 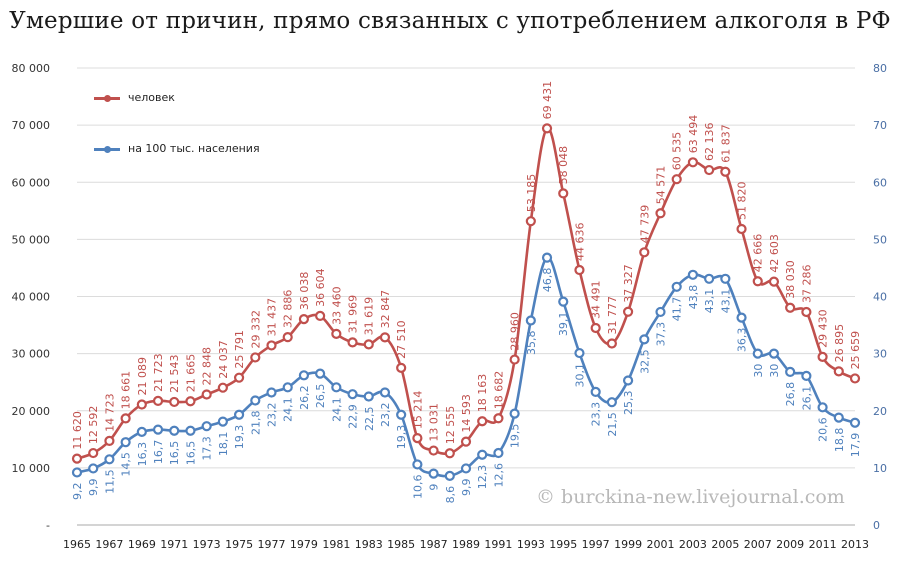 What do you see at coordinates (498, 390) in the screenshot?
I see `data-label-people: 18 682` at bounding box center [498, 390].